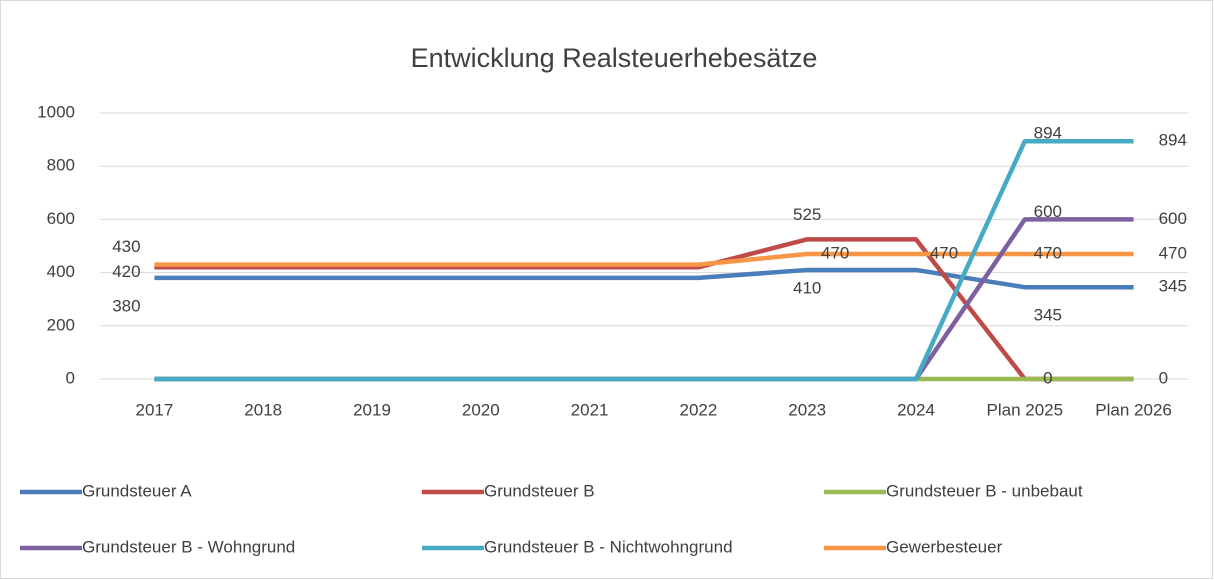 The height and width of the screenshot is (580, 1214). I want to click on legend-label: Gewerbesteuer, so click(944, 546).